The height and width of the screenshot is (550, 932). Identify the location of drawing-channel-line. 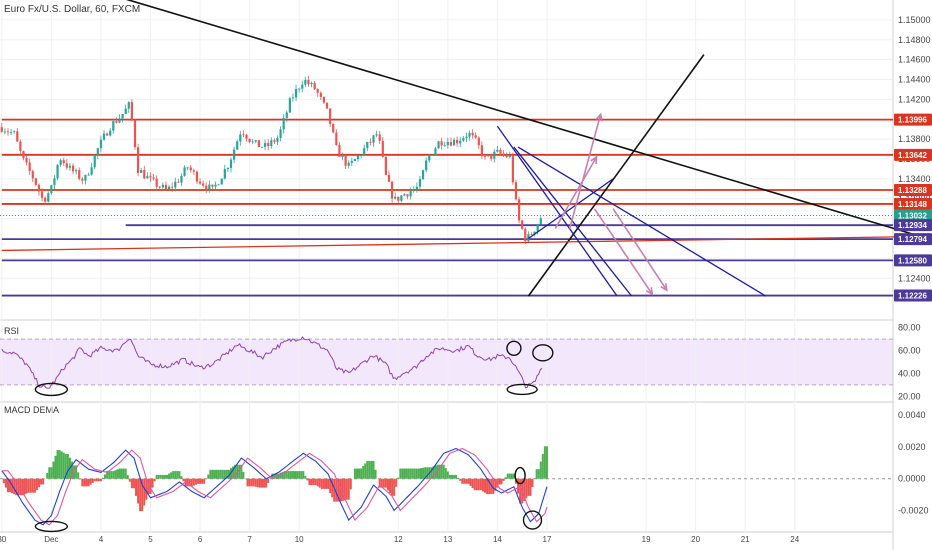
(573, 221).